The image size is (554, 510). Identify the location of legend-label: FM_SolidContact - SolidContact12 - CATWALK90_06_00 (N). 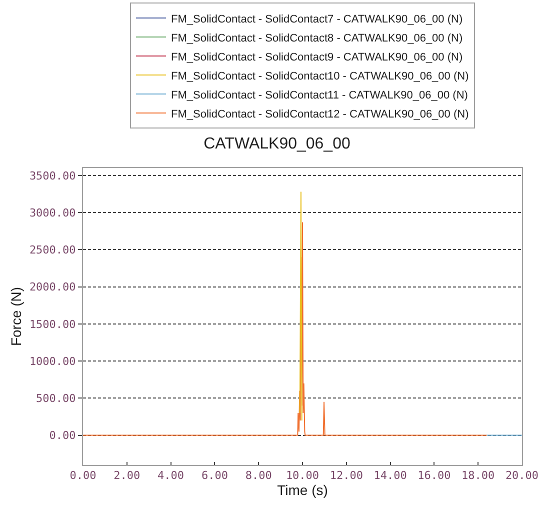
(320, 114).